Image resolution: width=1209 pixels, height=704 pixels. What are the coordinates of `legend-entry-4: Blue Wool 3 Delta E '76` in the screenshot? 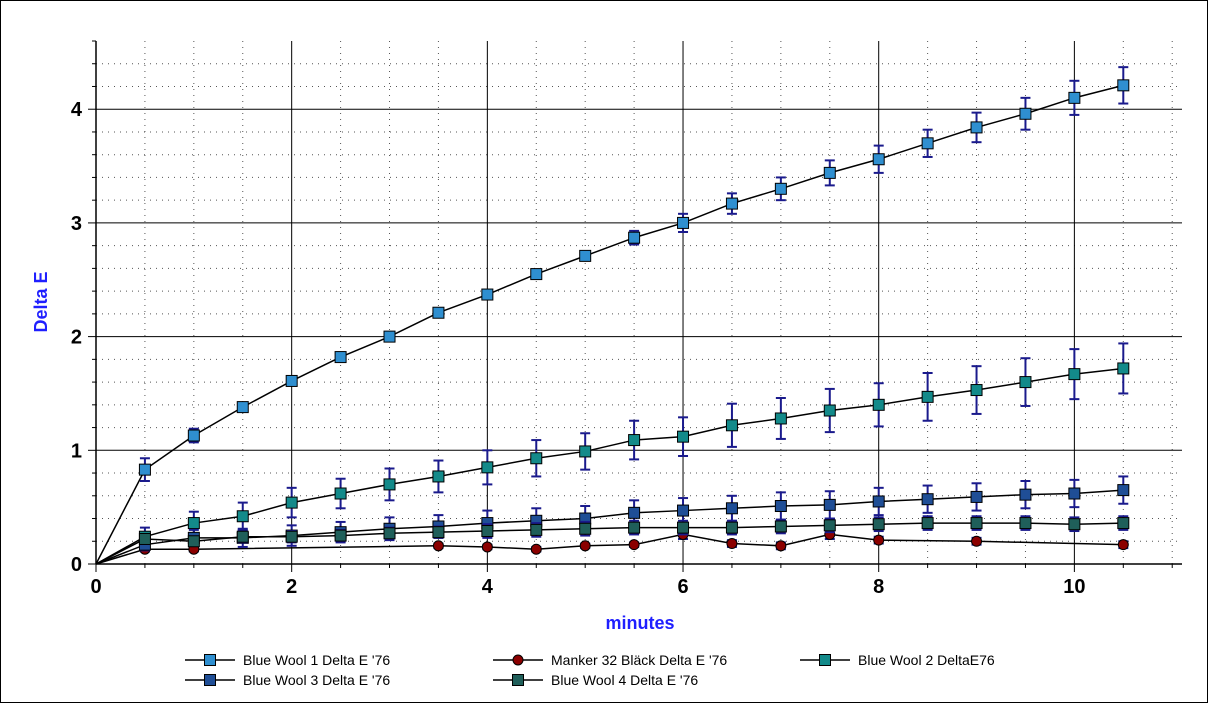 It's located at (287, 680).